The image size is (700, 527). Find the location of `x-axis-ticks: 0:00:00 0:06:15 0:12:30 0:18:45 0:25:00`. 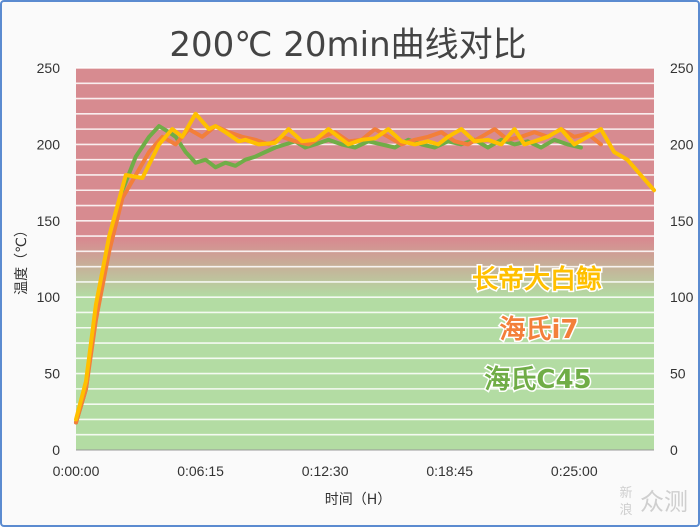

x-axis-ticks: 0:00:00 0:06:15 0:12:30 0:18:45 0:25:00 is located at coordinates (325, 471).